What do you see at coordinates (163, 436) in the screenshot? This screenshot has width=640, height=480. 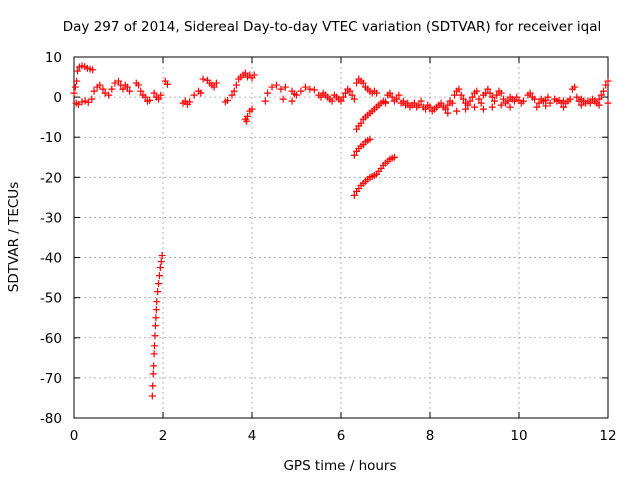 I see `x-tick-label: 2` at bounding box center [163, 436].